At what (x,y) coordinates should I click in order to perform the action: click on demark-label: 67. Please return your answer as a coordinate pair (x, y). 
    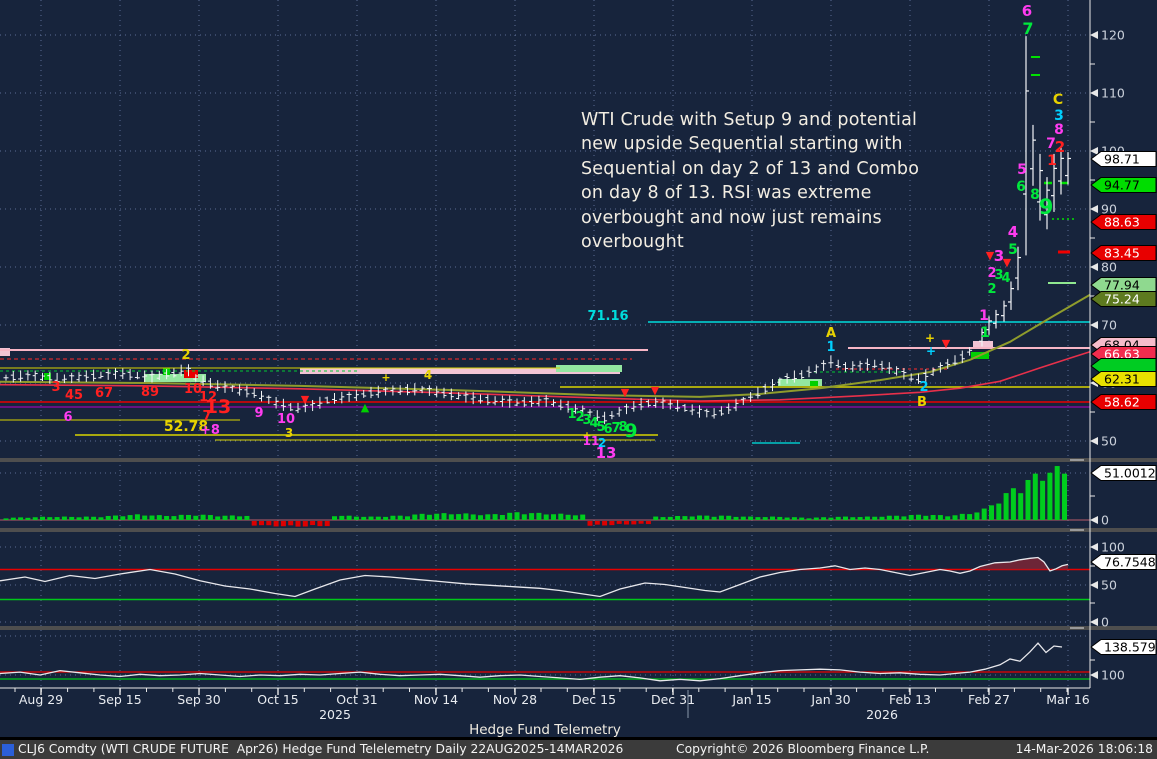
    Looking at the image, I should click on (104, 393).